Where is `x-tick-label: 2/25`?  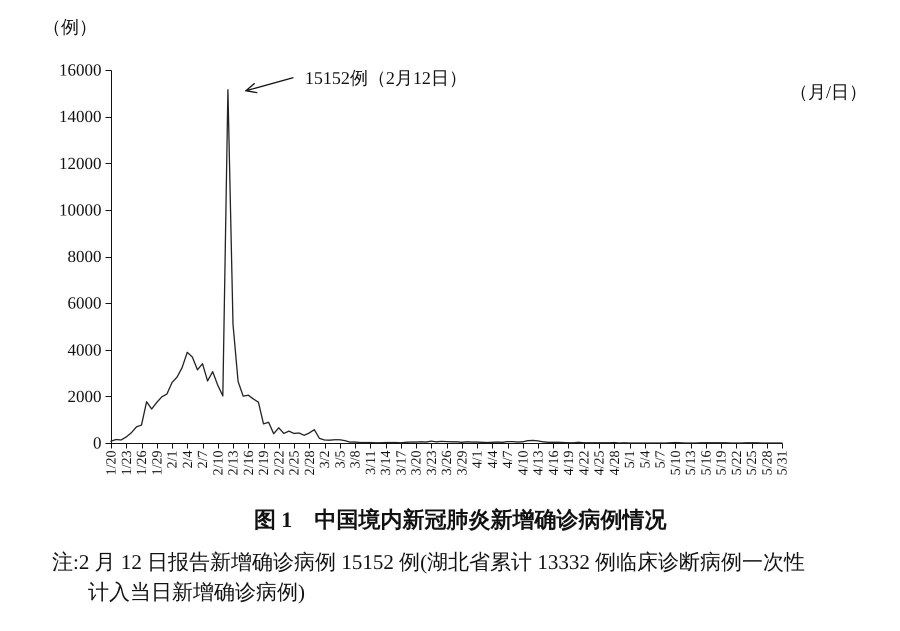
x-tick-label: 2/25 is located at coordinates (295, 463).